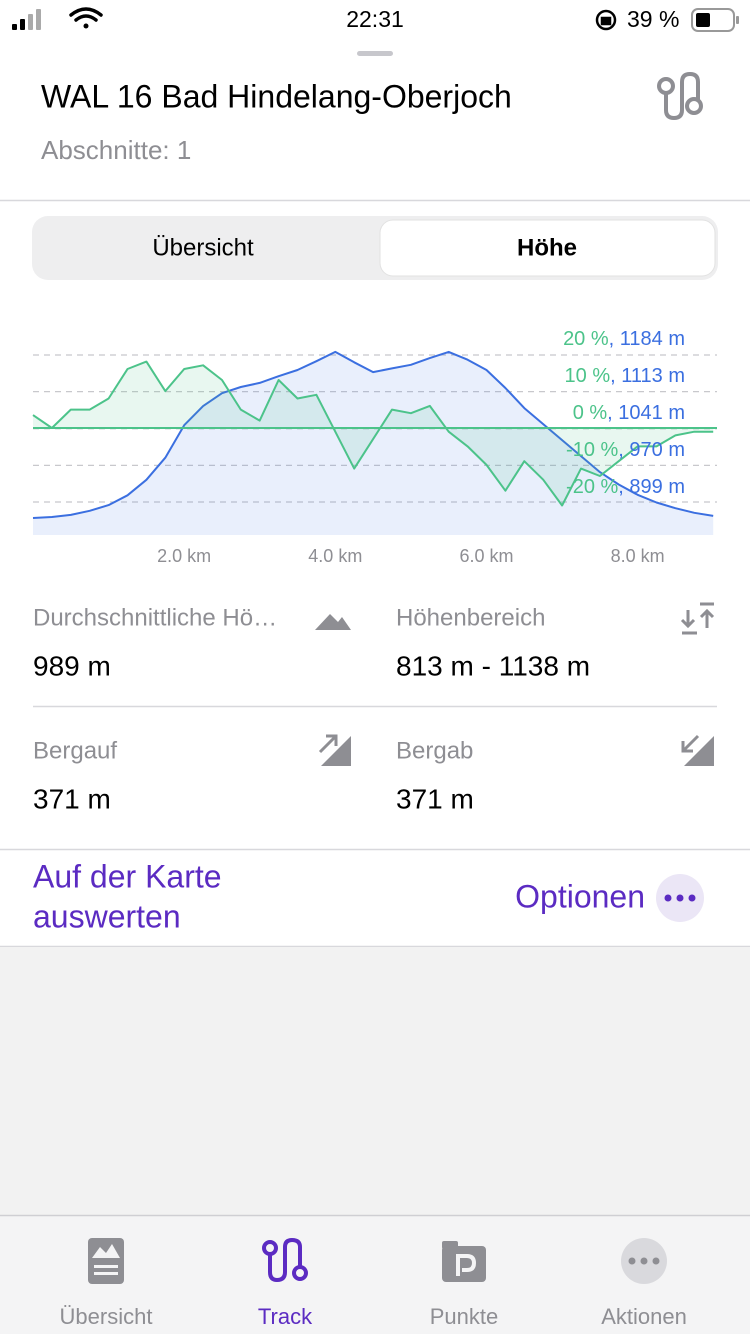 Image resolution: width=750 pixels, height=1334 pixels. What do you see at coordinates (715, 20) in the screenshot?
I see `battery-icon` at bounding box center [715, 20].